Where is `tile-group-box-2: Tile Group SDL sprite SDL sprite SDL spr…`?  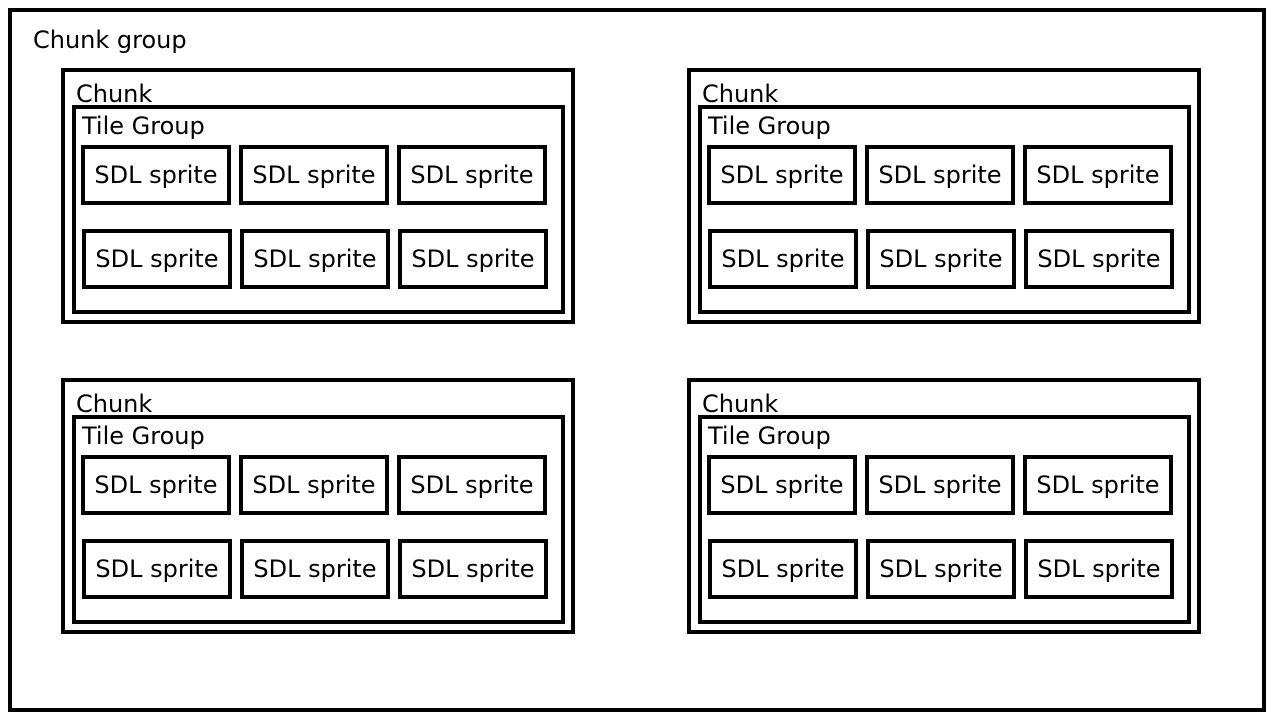
tile-group-box-2: Tile Group SDL sprite SDL sprite SDL spr… is located at coordinates (318, 519).